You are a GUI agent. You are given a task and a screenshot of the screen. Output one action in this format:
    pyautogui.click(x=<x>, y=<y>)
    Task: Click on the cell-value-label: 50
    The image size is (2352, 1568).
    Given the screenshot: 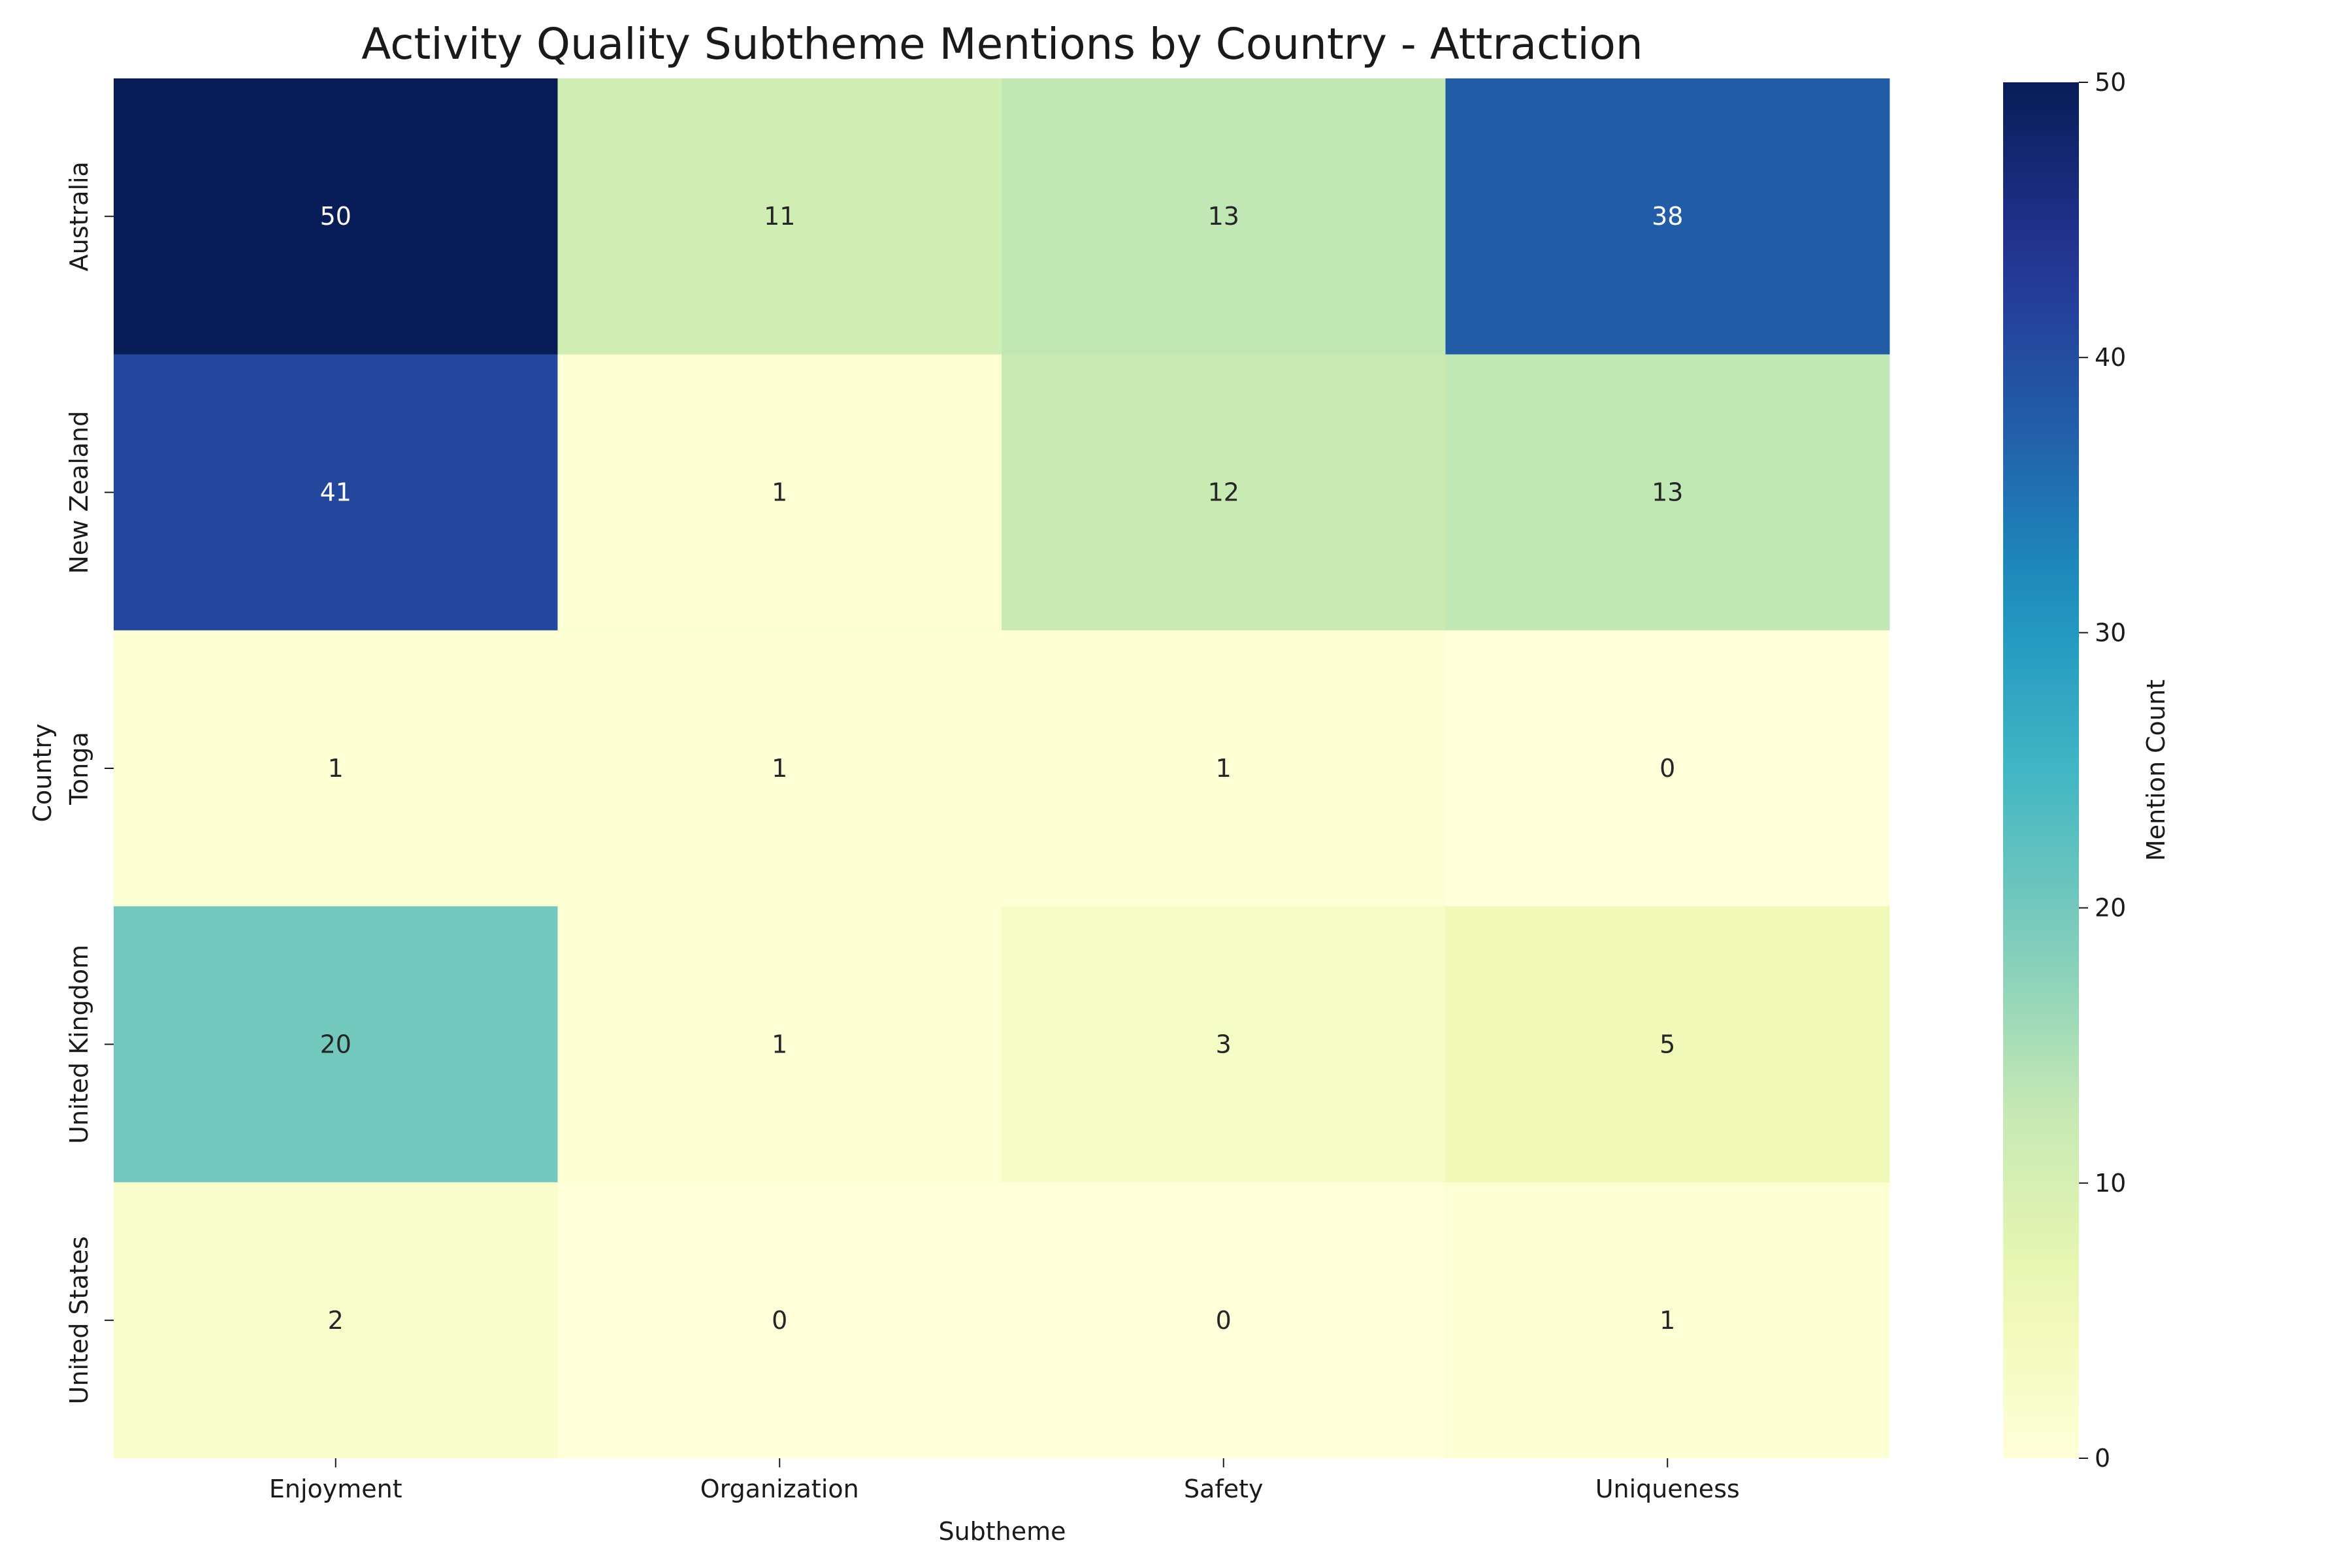 What is the action you would take?
    pyautogui.click(x=335, y=216)
    